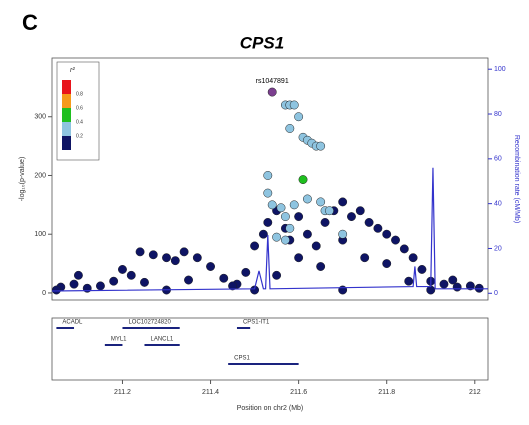 The height and width of the screenshot is (425, 529). I want to click on x-tick-label: 211.2, so click(122, 392).